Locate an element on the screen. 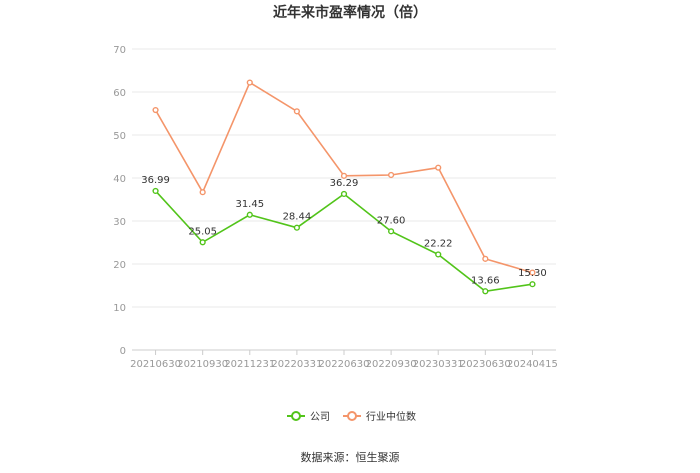 The image size is (700, 473). x-tick-label: 20230331 is located at coordinates (438, 364).